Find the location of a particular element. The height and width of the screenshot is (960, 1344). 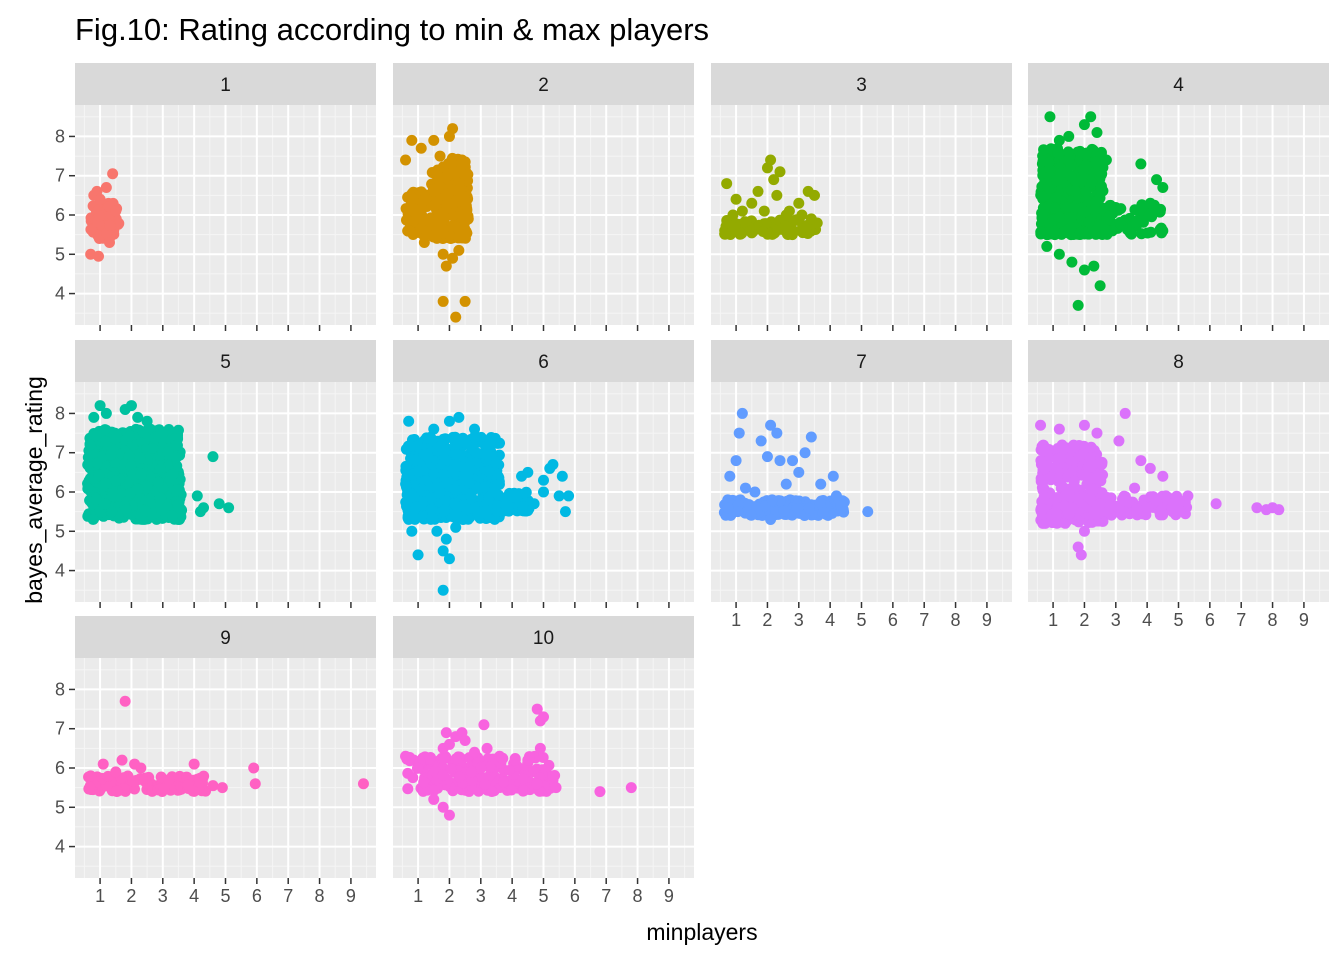

x-tick-label: 3 is located at coordinates (163, 896).